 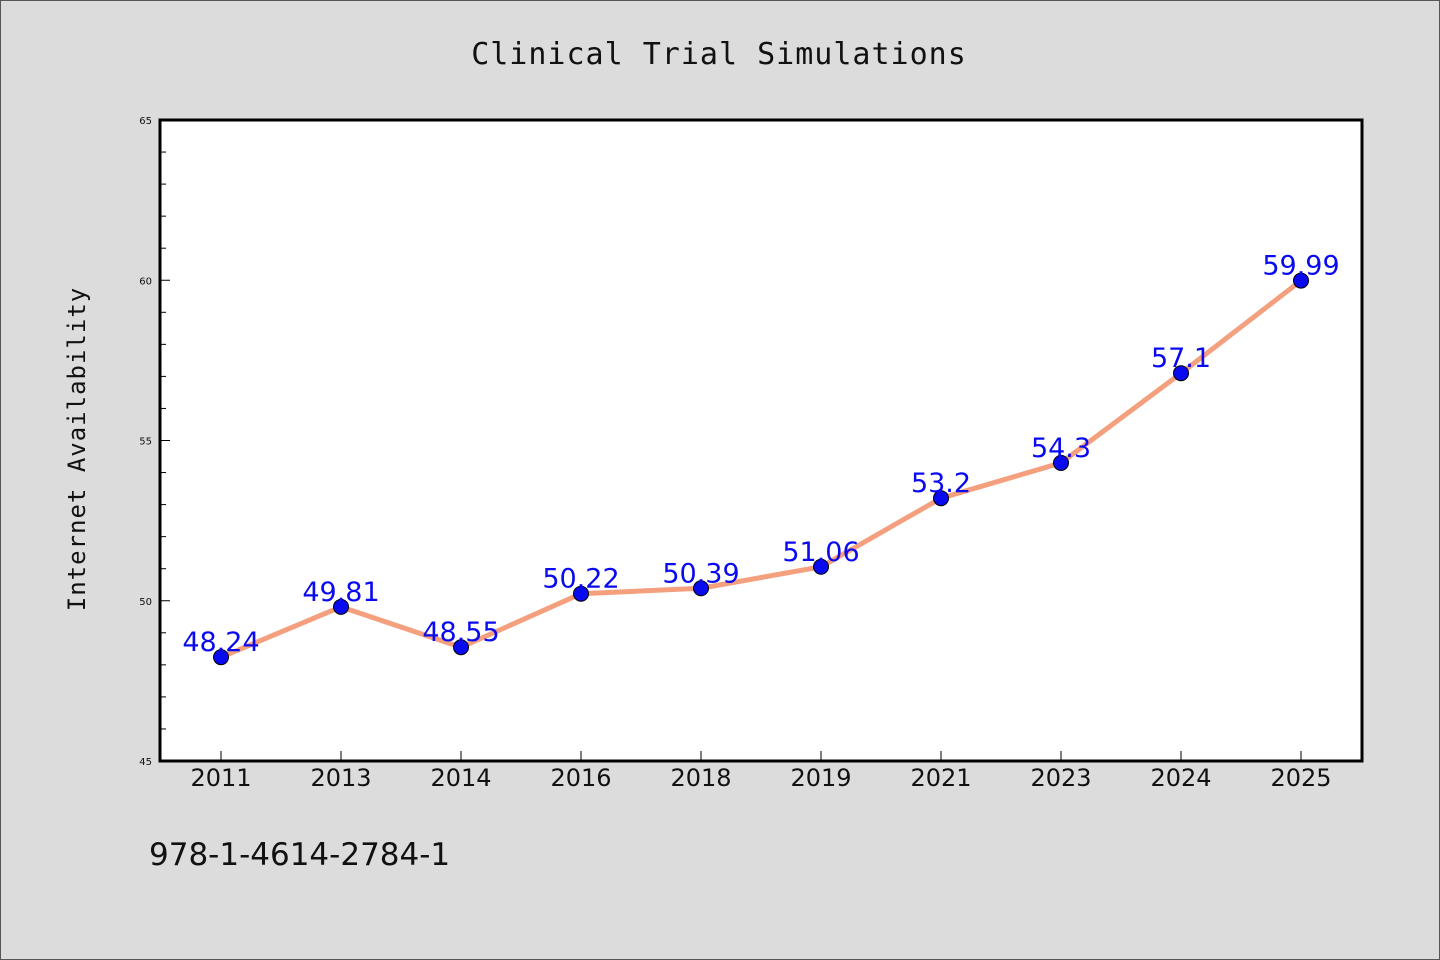 What do you see at coordinates (340, 592) in the screenshot?
I see `data-label: 49.81` at bounding box center [340, 592].